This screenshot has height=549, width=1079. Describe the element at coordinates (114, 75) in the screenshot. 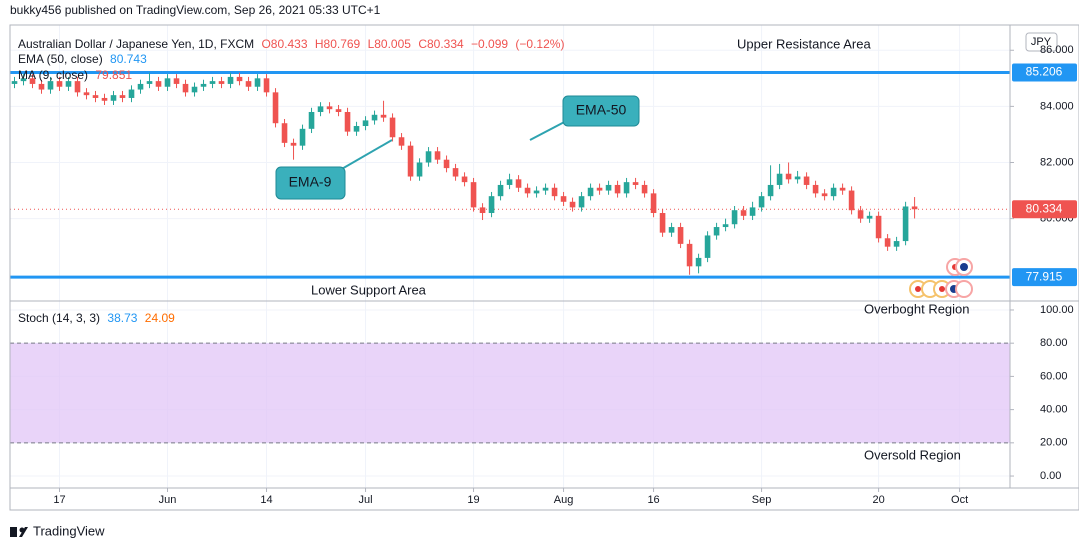

I see `legend-value: 79.851` at that location.